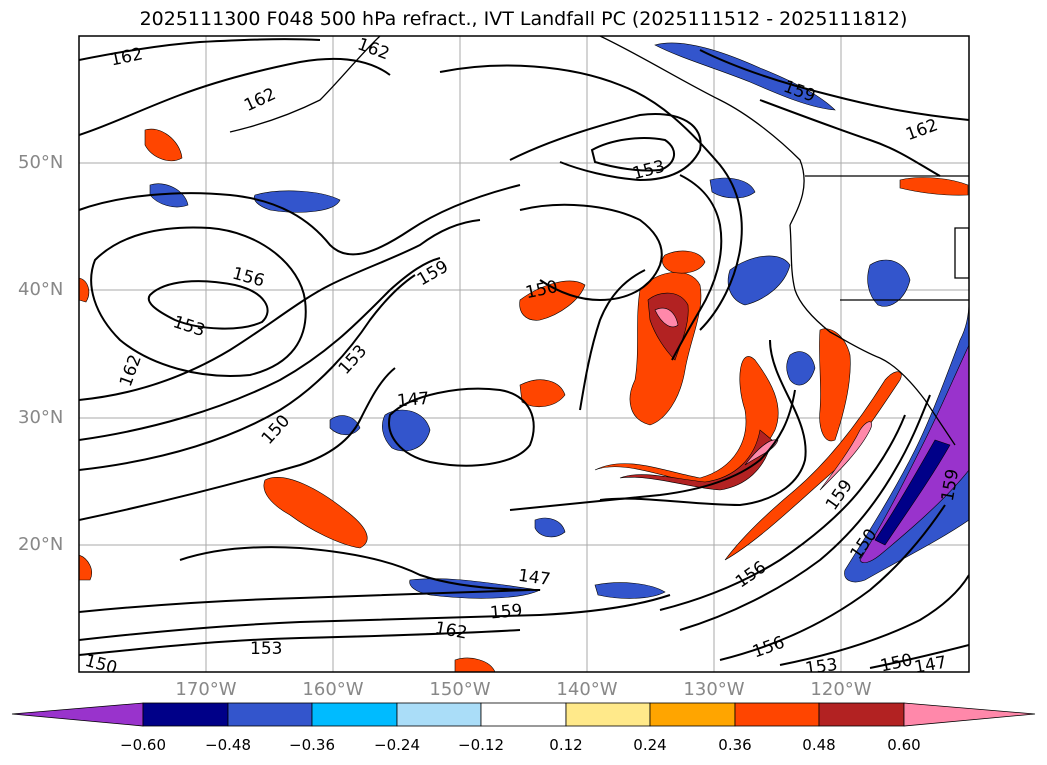 This screenshot has height=765, width=1047. I want to click on contour-label: 159, so click(506, 612).